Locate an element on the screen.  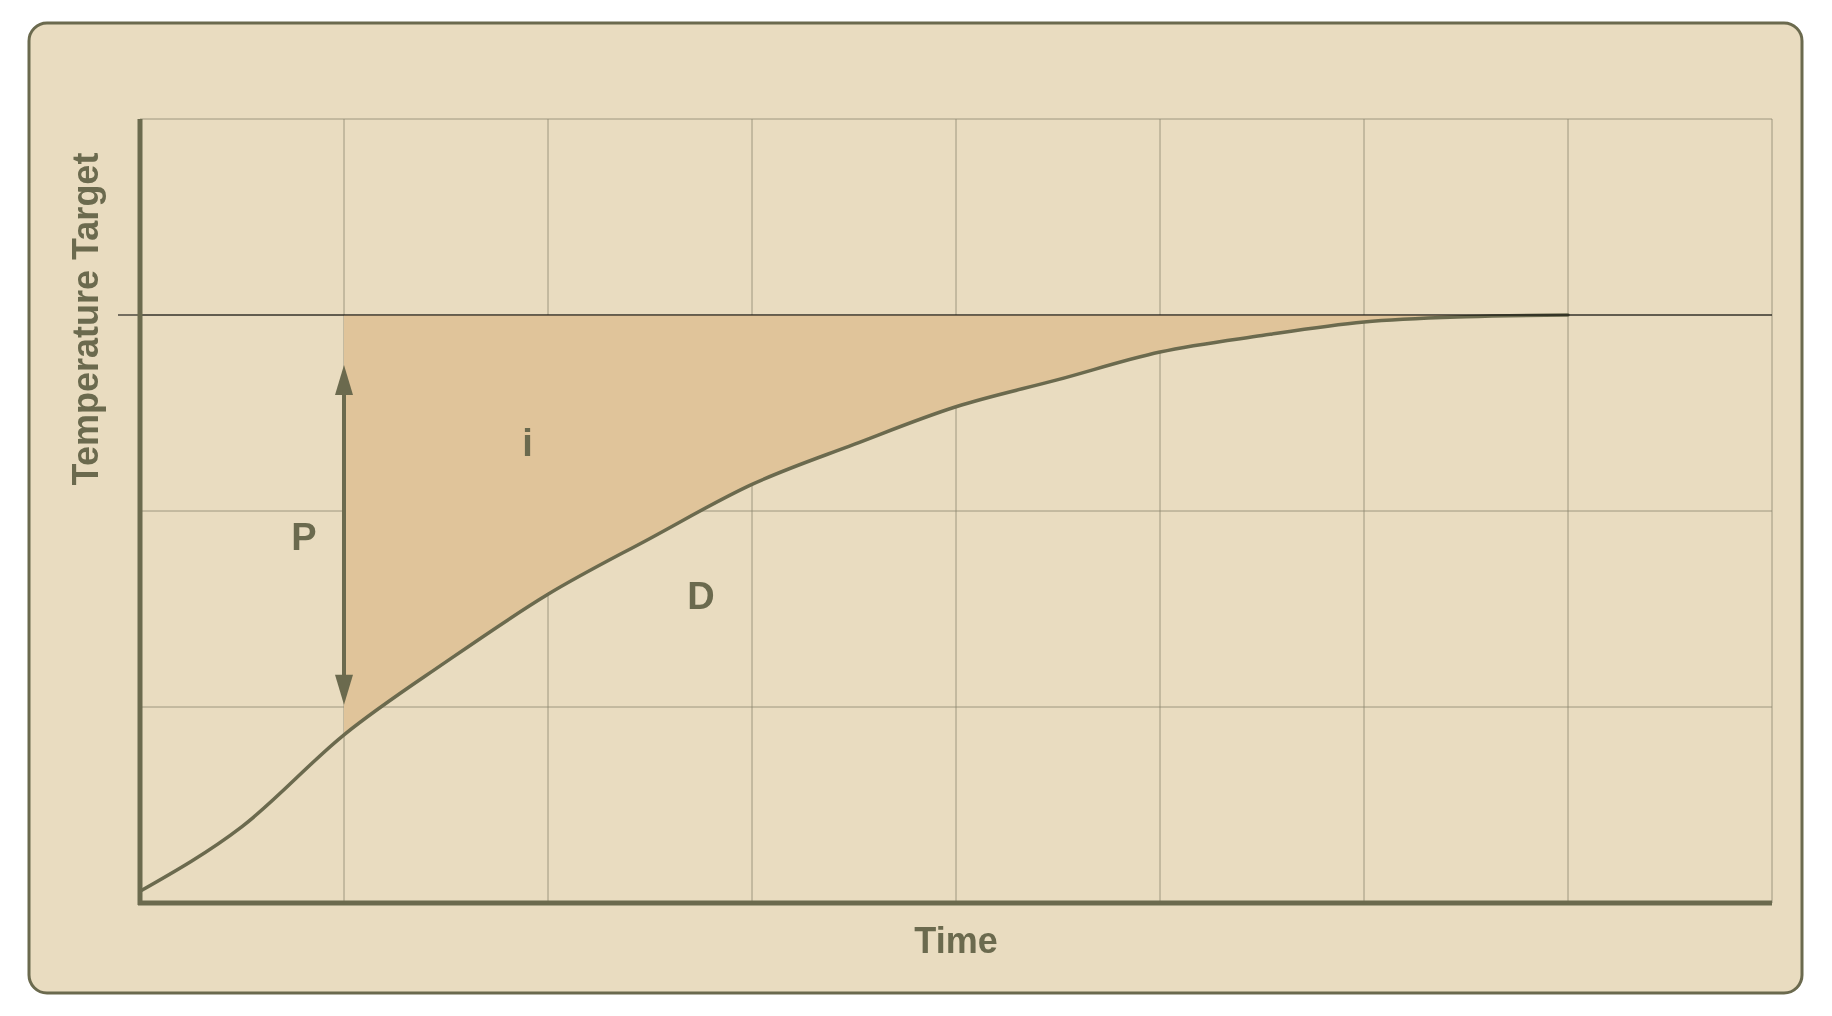
annotation: P is located at coordinates (304, 536).